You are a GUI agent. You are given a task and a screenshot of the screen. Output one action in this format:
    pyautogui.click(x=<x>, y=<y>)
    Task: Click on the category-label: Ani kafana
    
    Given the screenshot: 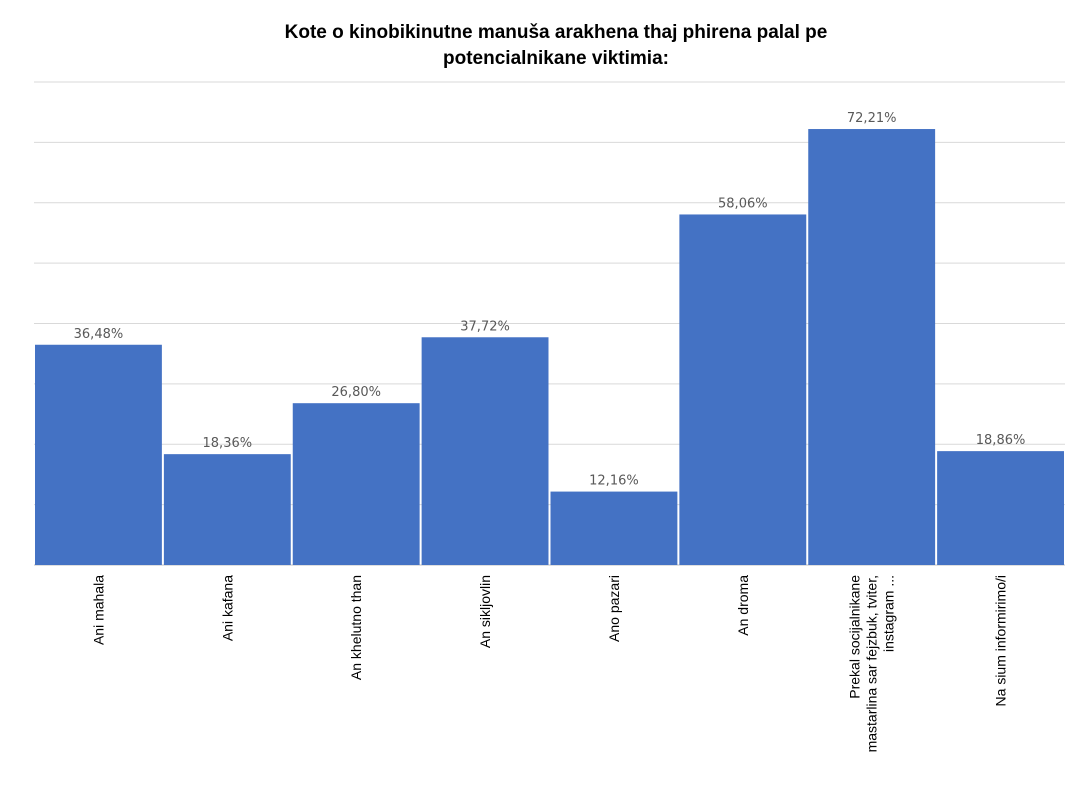 What is the action you would take?
    pyautogui.click(x=227, y=608)
    